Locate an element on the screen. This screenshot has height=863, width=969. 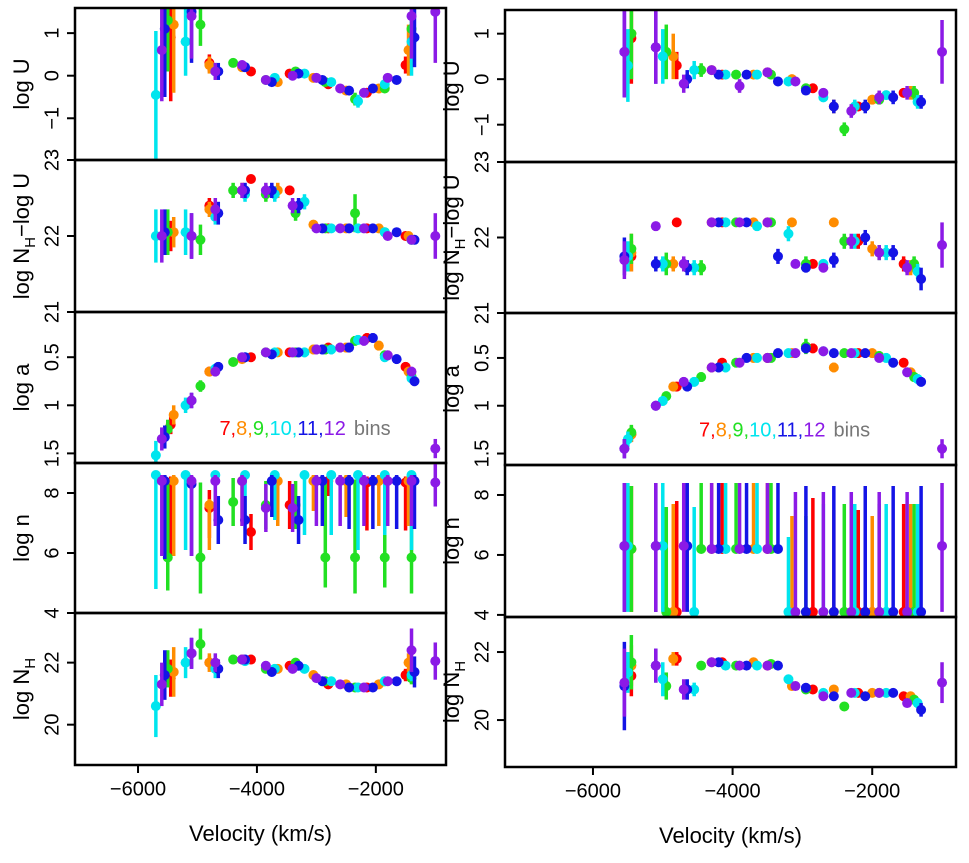
panel: 4 6 8 log n is located at coordinates (698, 541).